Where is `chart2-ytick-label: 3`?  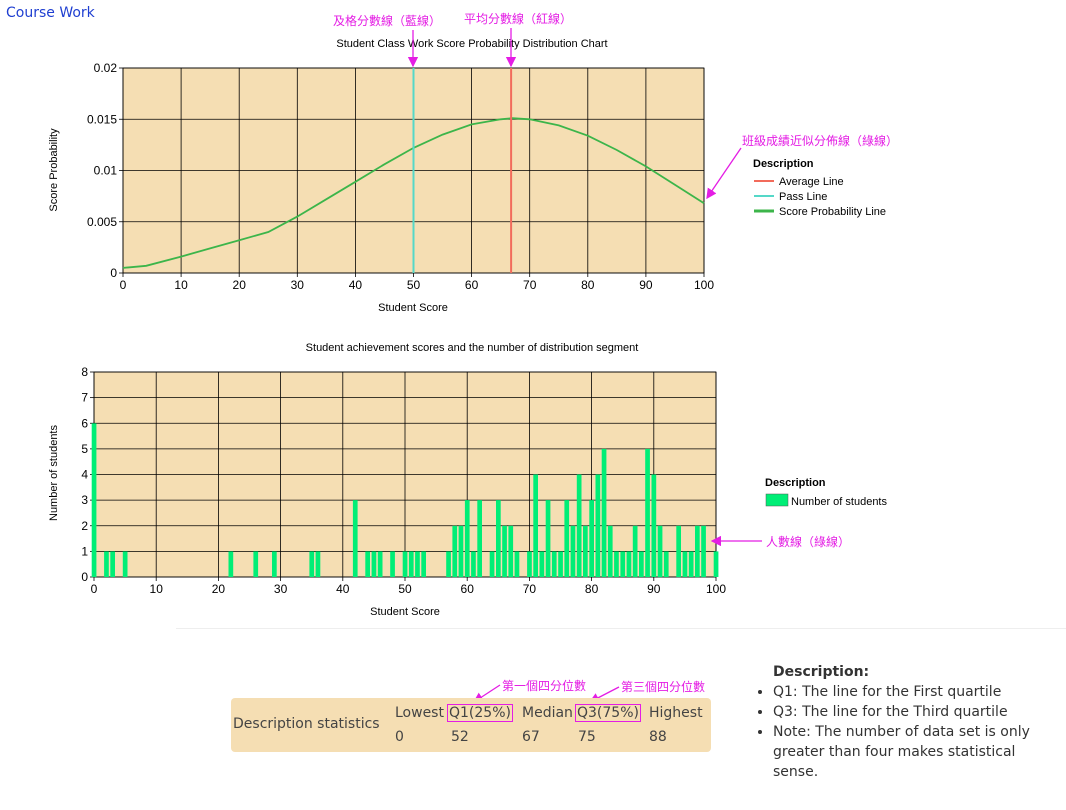 chart2-ytick-label: 3 is located at coordinates (84, 500).